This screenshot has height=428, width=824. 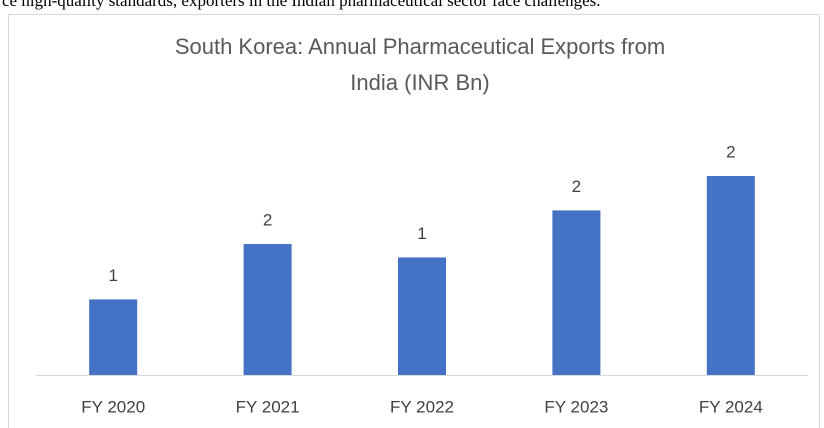 What do you see at coordinates (113, 406) in the screenshot?
I see `x-tick-label: FY 2020` at bounding box center [113, 406].